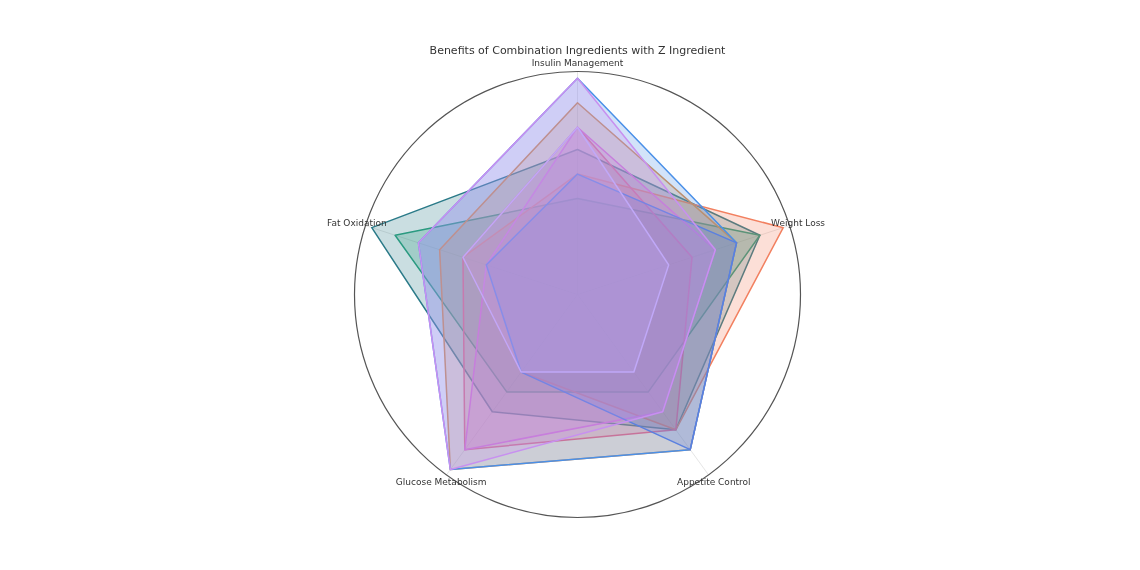  Describe the element at coordinates (577, 62) in the screenshot. I see `spoke-label: Insulin Management` at that location.